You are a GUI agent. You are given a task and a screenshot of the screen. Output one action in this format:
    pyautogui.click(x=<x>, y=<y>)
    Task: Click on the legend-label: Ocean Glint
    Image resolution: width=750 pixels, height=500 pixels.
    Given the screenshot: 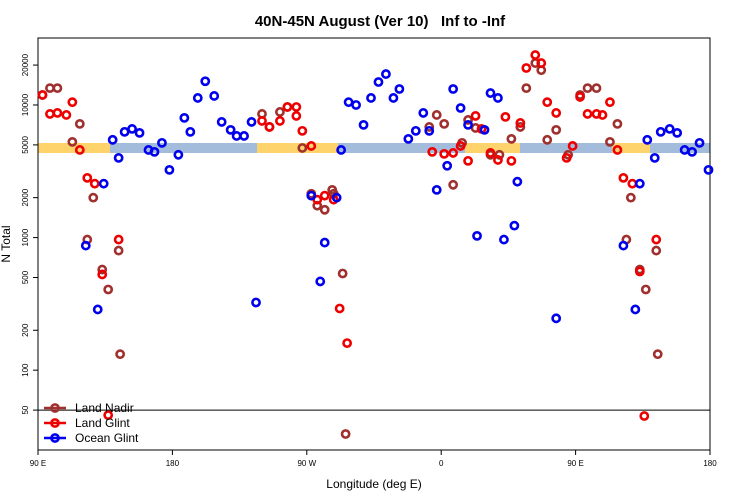 What is the action you would take?
    pyautogui.click(x=107, y=438)
    